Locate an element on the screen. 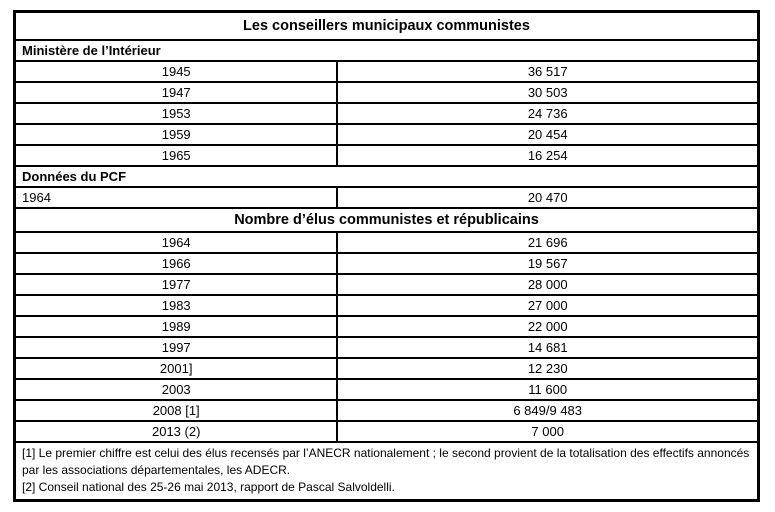 The height and width of the screenshot is (512, 775). table-row: 2008 [1] 6 849/9 483 is located at coordinates (386, 410).